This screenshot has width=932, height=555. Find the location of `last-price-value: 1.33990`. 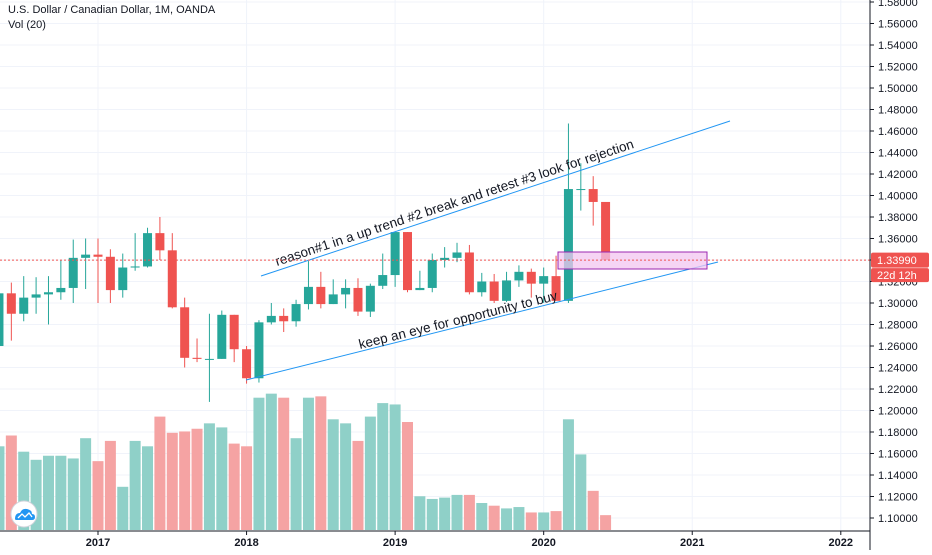

last-price-value: 1.33990 is located at coordinates (897, 261).